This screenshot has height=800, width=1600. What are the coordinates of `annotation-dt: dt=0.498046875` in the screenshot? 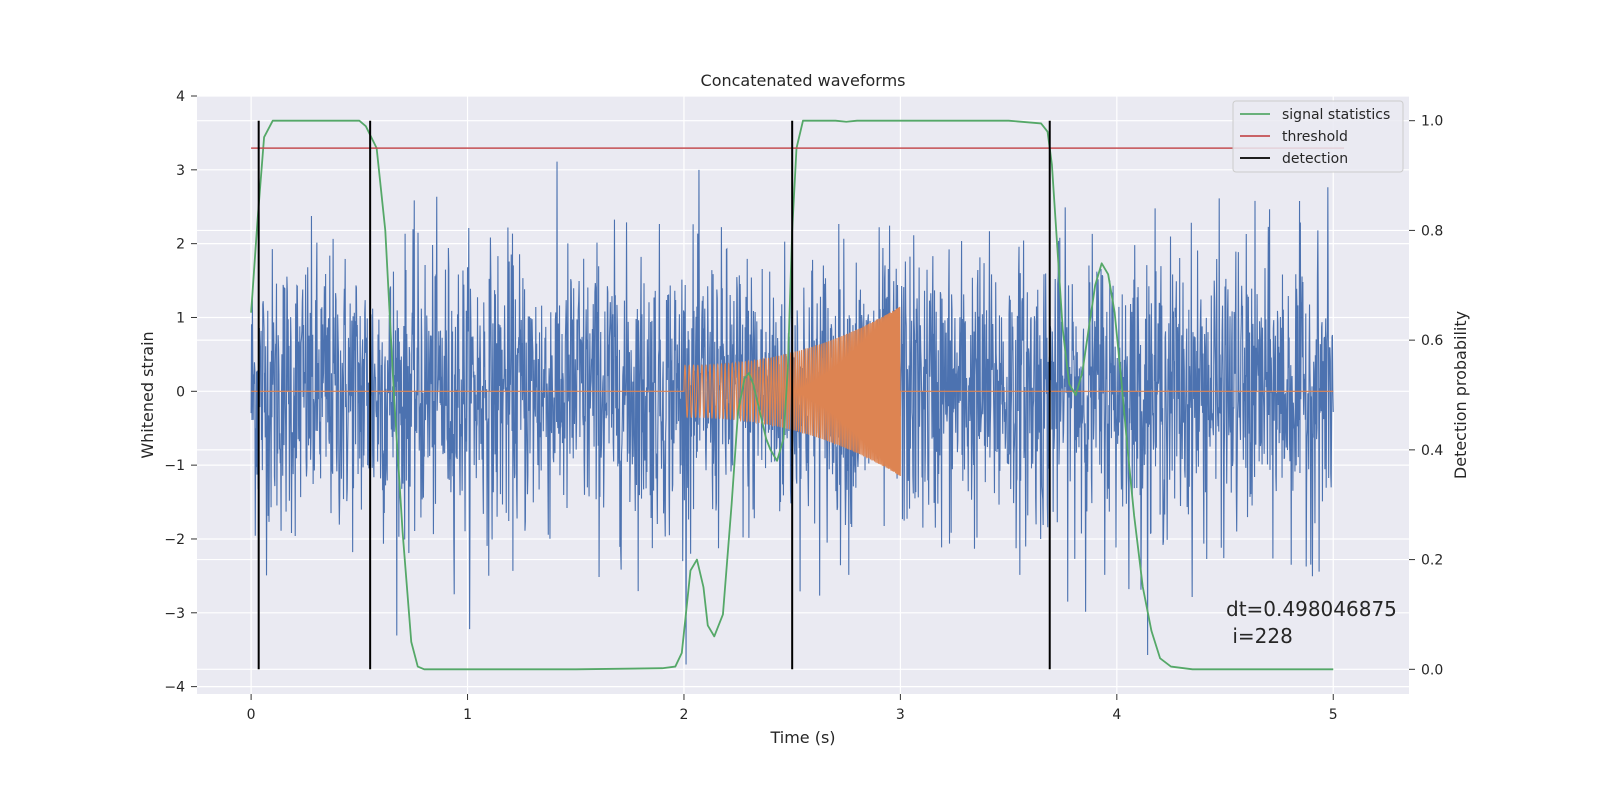 It's located at (1311, 609).